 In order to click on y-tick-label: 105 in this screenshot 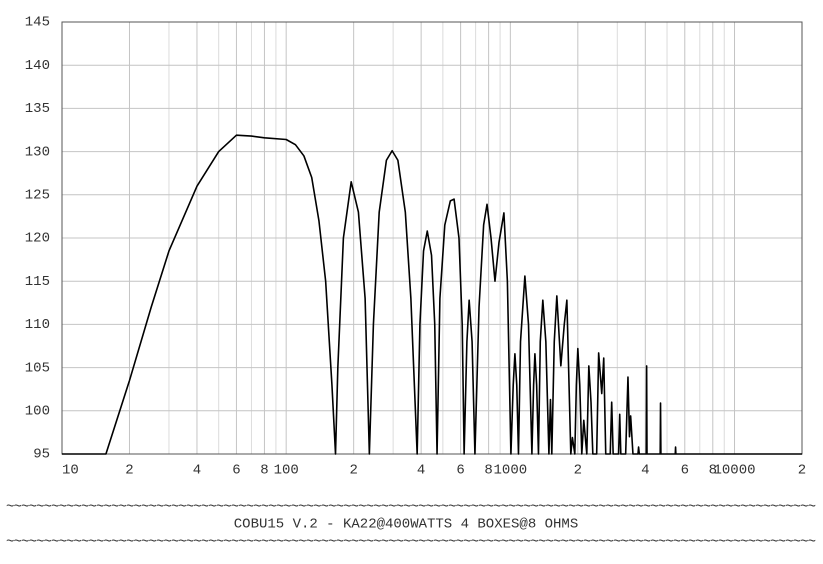, I will do `click(37, 368)`.